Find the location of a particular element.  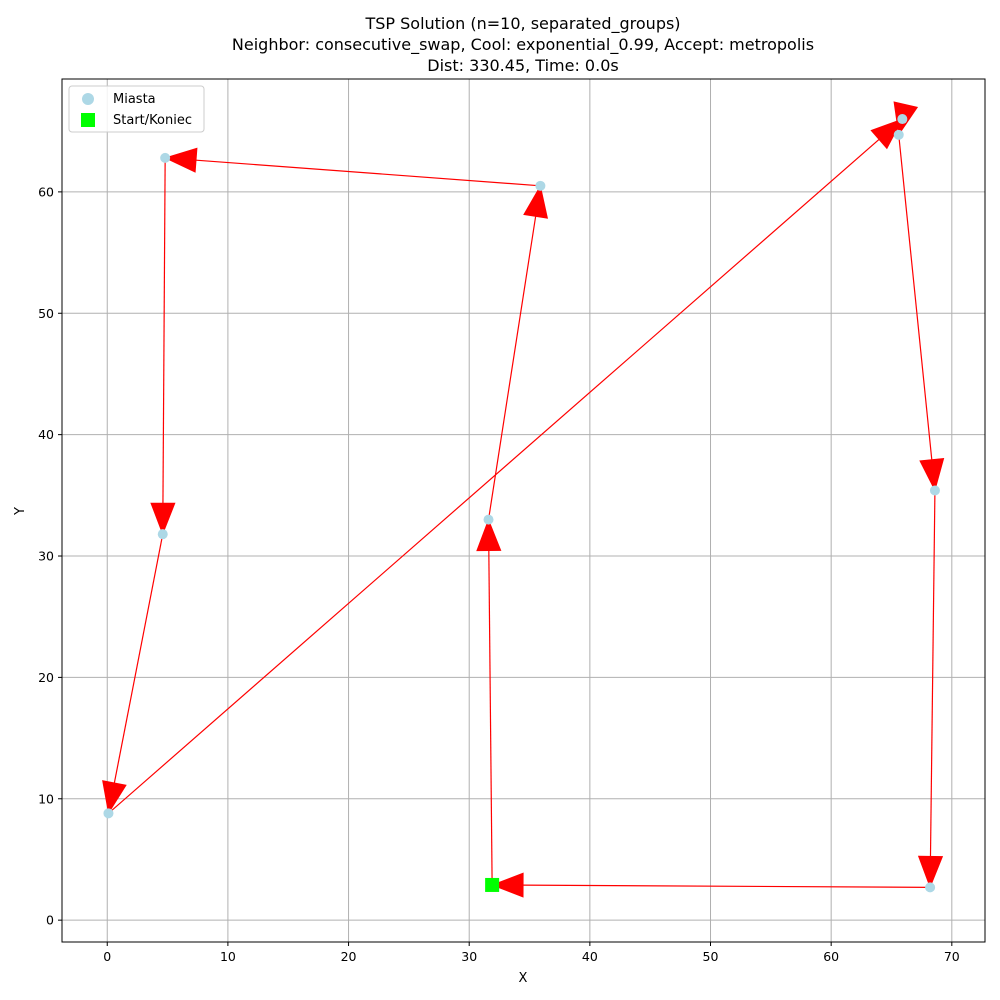

y-tick-label: 0 is located at coordinates (50, 920).